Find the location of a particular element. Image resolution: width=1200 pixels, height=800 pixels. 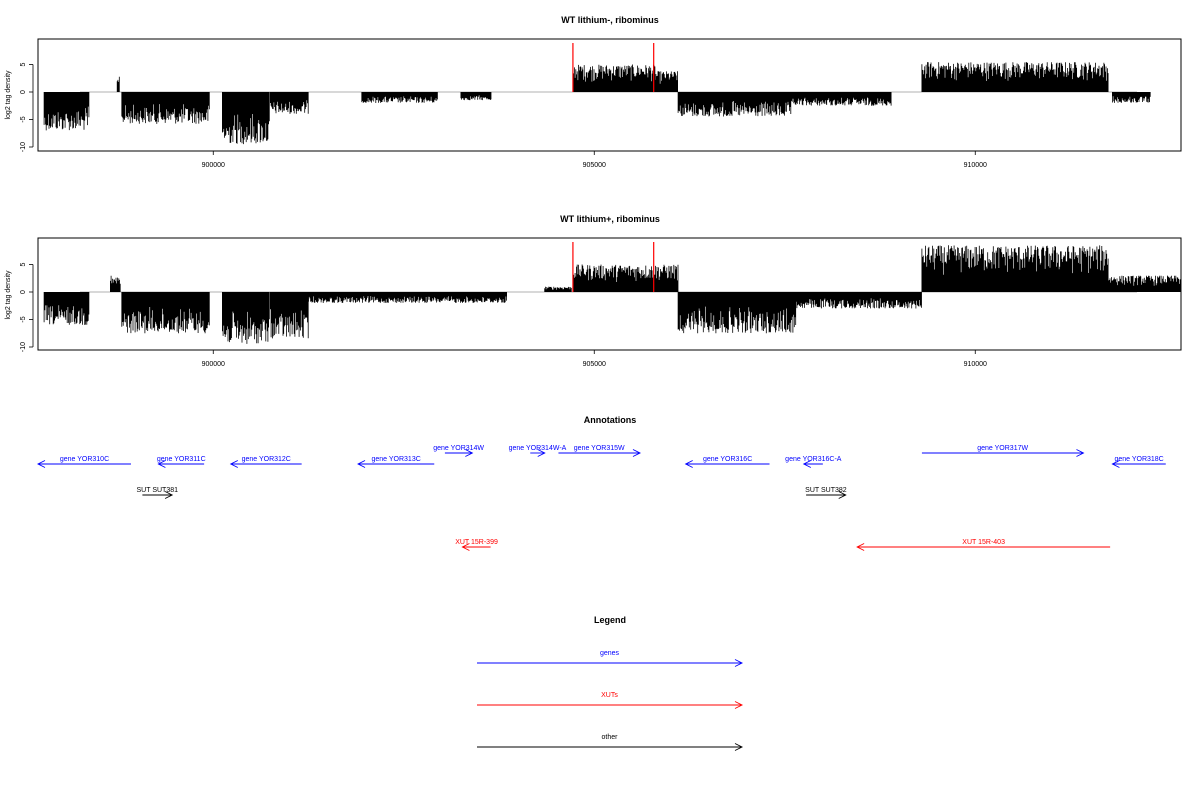

feature-14: XUT 15R-403 is located at coordinates (983, 545).